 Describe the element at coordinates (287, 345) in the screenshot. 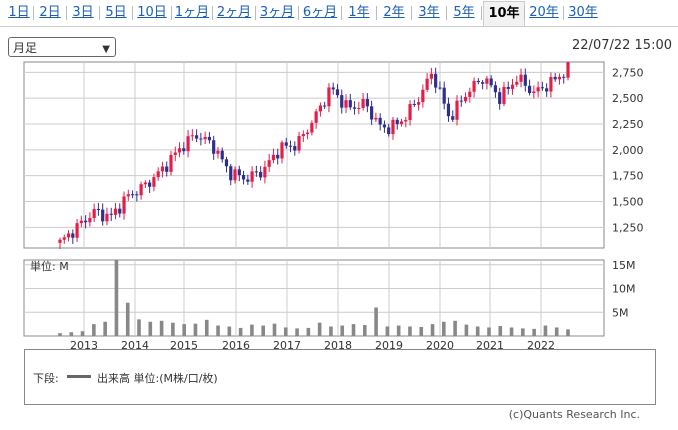

I see `xtick-label-2017: 2017` at that location.